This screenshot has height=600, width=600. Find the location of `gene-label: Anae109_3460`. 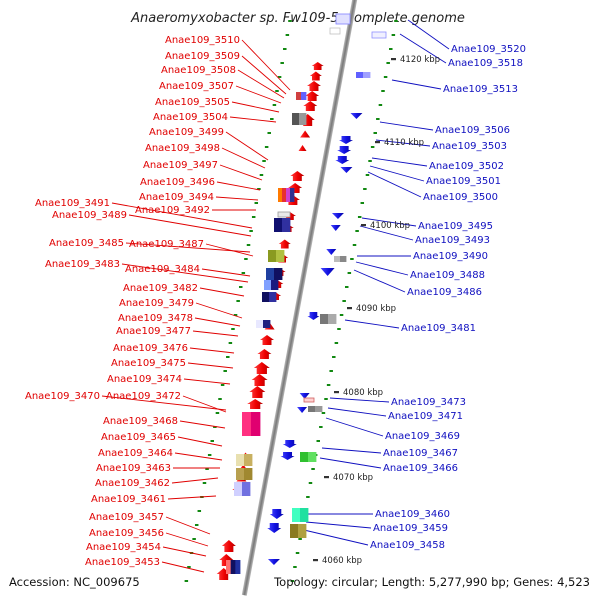

gene-label: Anae109_3460 is located at coordinates (412, 514).